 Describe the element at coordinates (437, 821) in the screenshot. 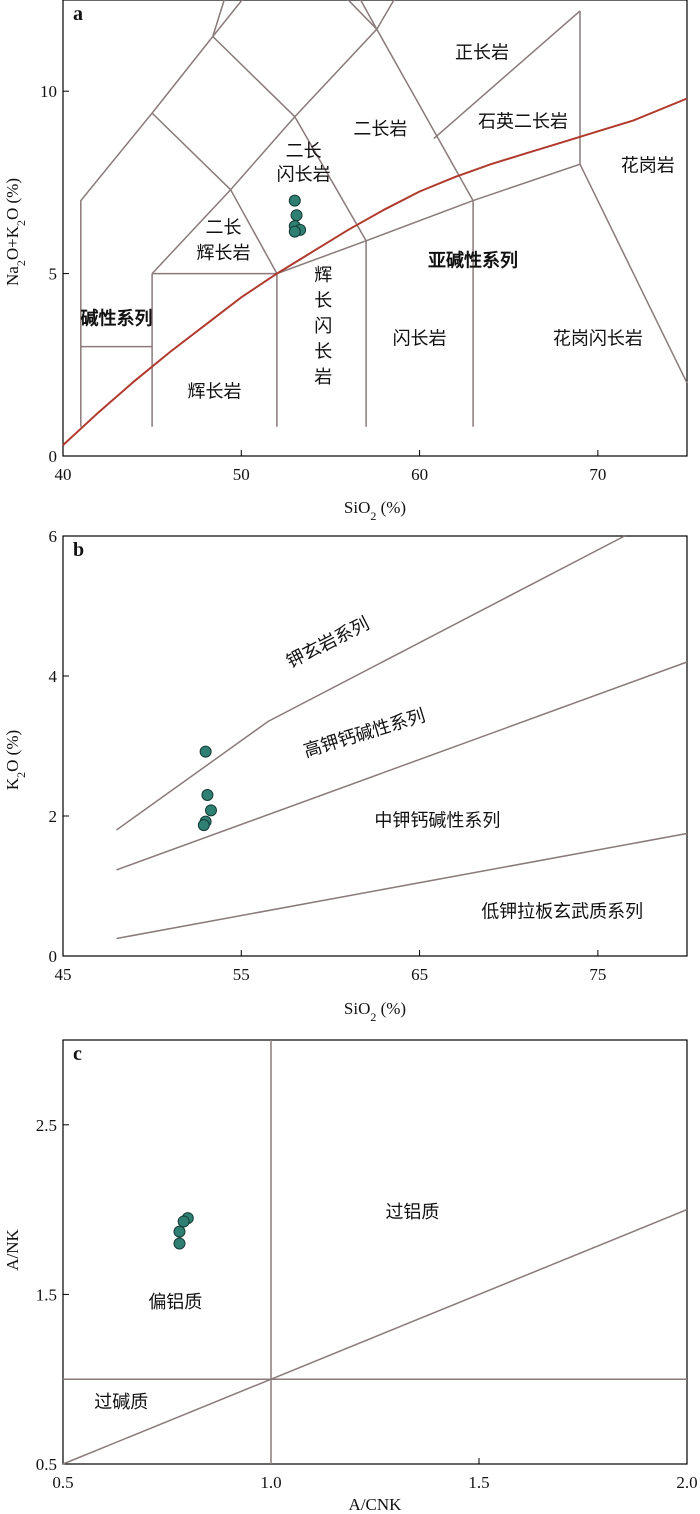

I see `field-label: 中钾钙碱性系列` at that location.